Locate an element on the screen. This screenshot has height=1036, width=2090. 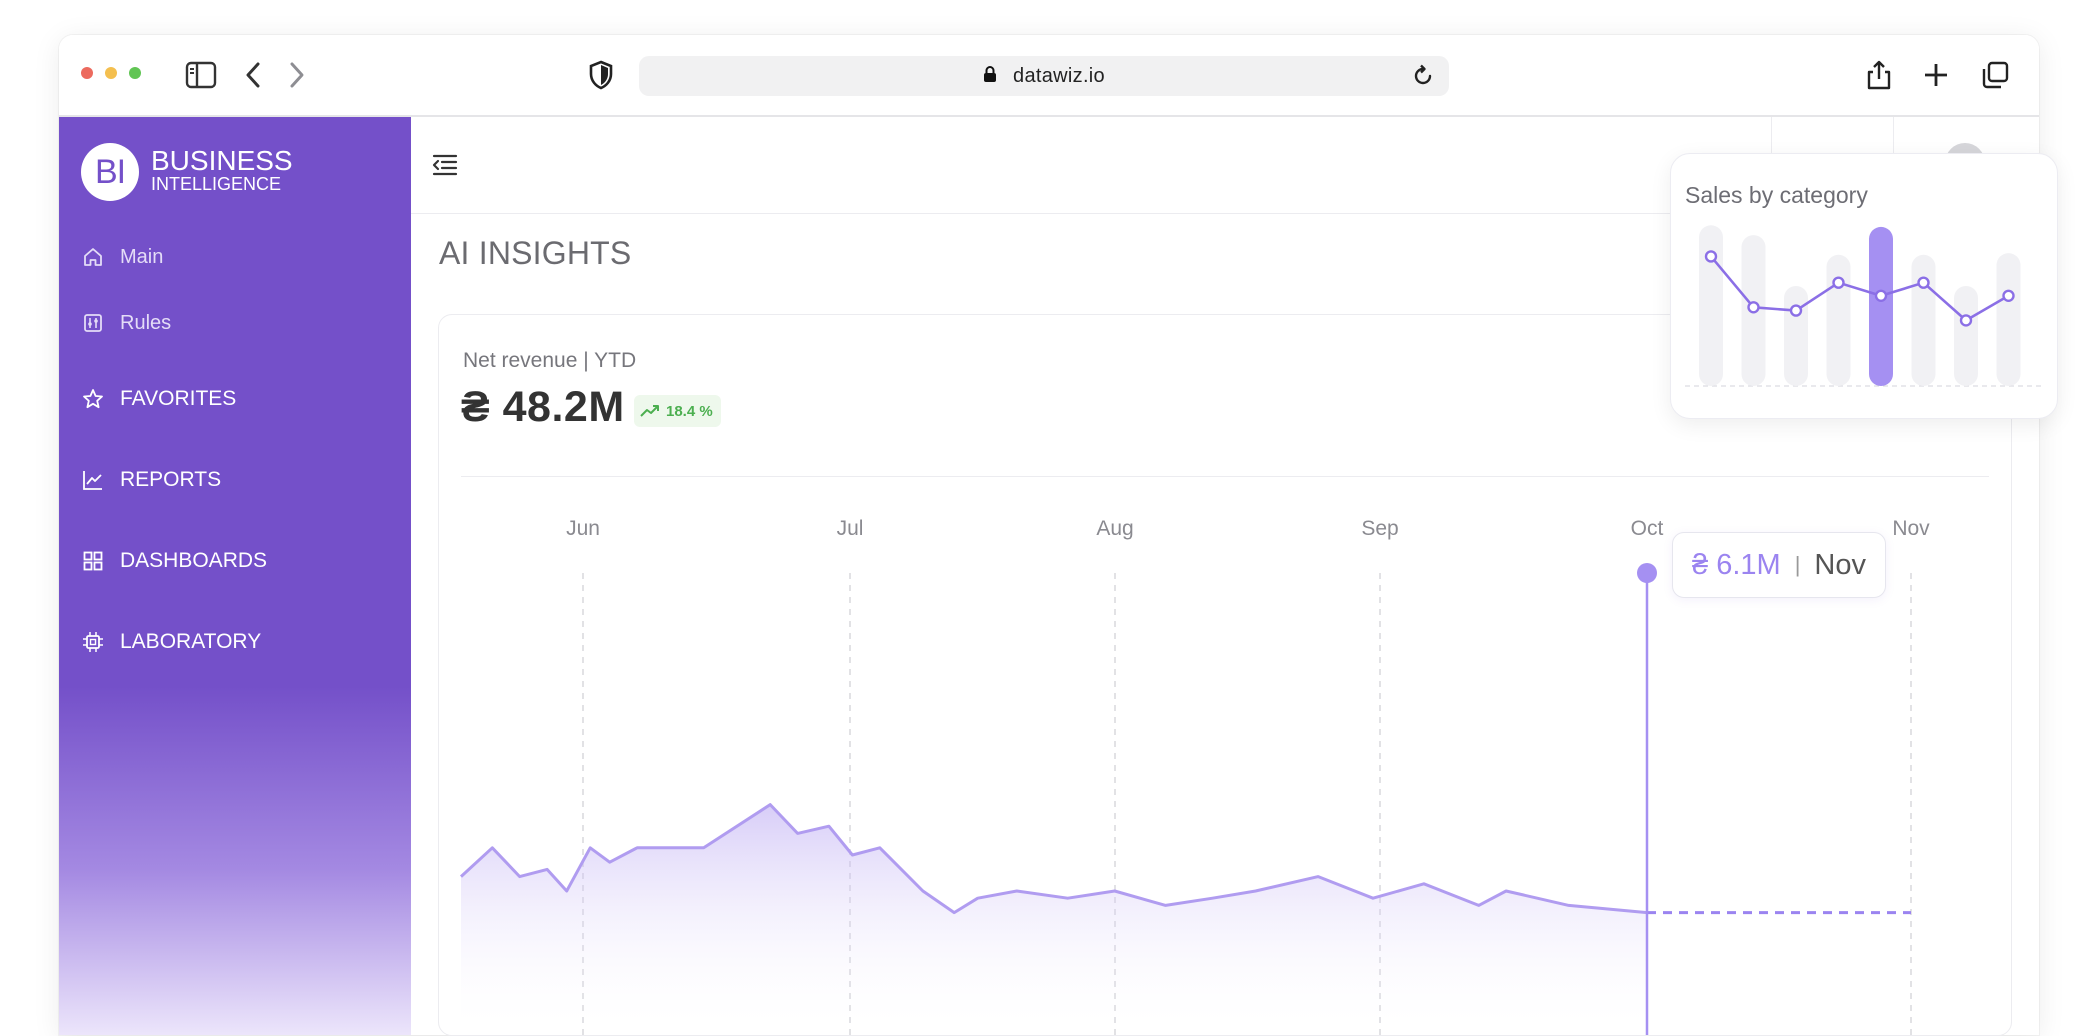
sidebar-item-laboratory: LABORATORY is located at coordinates (171, 642).